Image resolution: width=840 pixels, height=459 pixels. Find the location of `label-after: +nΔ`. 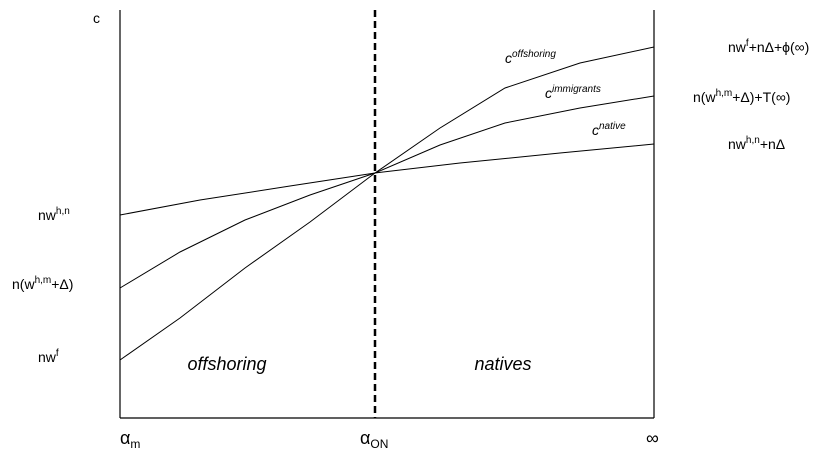

label-after: +nΔ is located at coordinates (772, 144).